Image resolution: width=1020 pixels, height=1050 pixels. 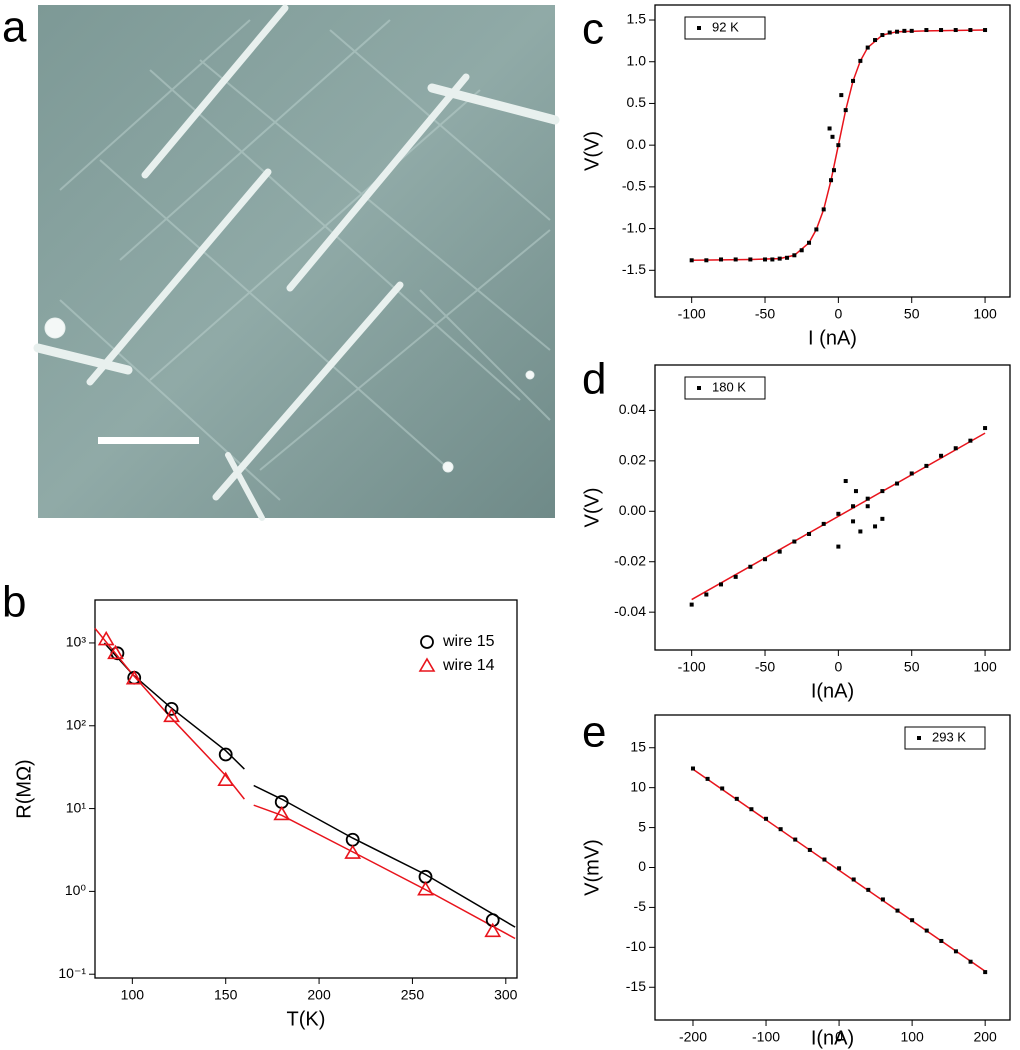 What do you see at coordinates (630, 611) in the screenshot?
I see `y-tick-label: -0.04` at bounding box center [630, 611].